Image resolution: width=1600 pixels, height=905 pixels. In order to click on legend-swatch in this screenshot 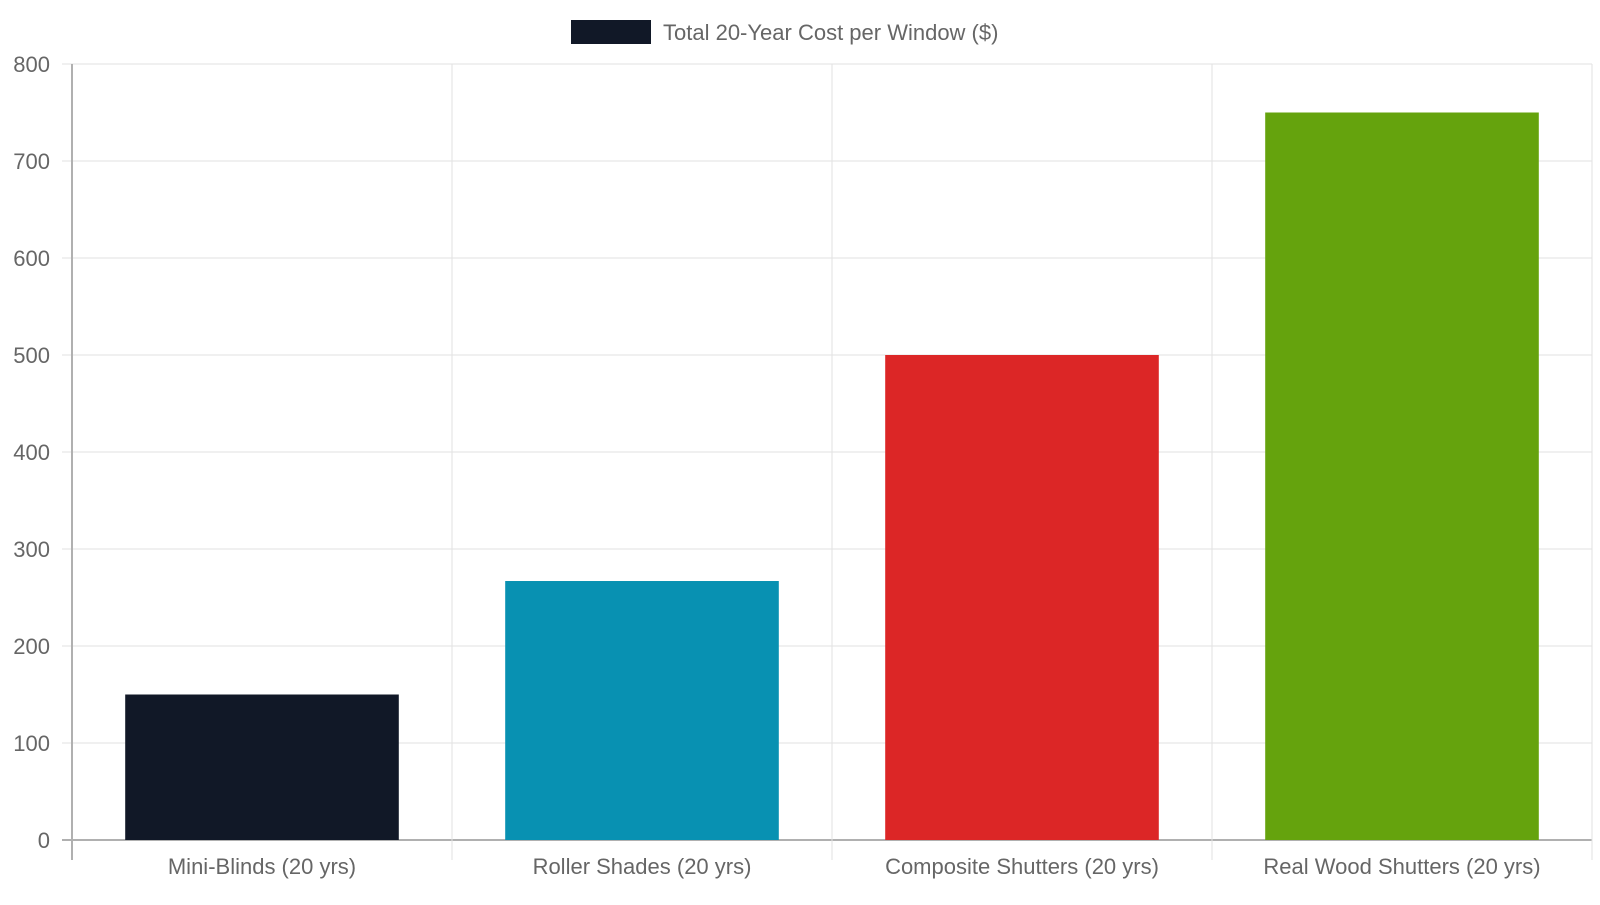, I will do `click(611, 32)`.